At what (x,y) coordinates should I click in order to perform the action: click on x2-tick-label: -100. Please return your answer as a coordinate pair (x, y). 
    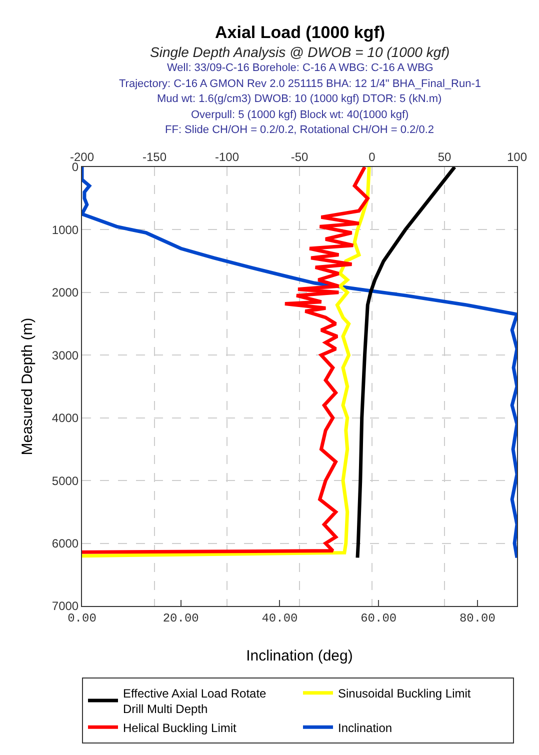
    Looking at the image, I should click on (227, 157).